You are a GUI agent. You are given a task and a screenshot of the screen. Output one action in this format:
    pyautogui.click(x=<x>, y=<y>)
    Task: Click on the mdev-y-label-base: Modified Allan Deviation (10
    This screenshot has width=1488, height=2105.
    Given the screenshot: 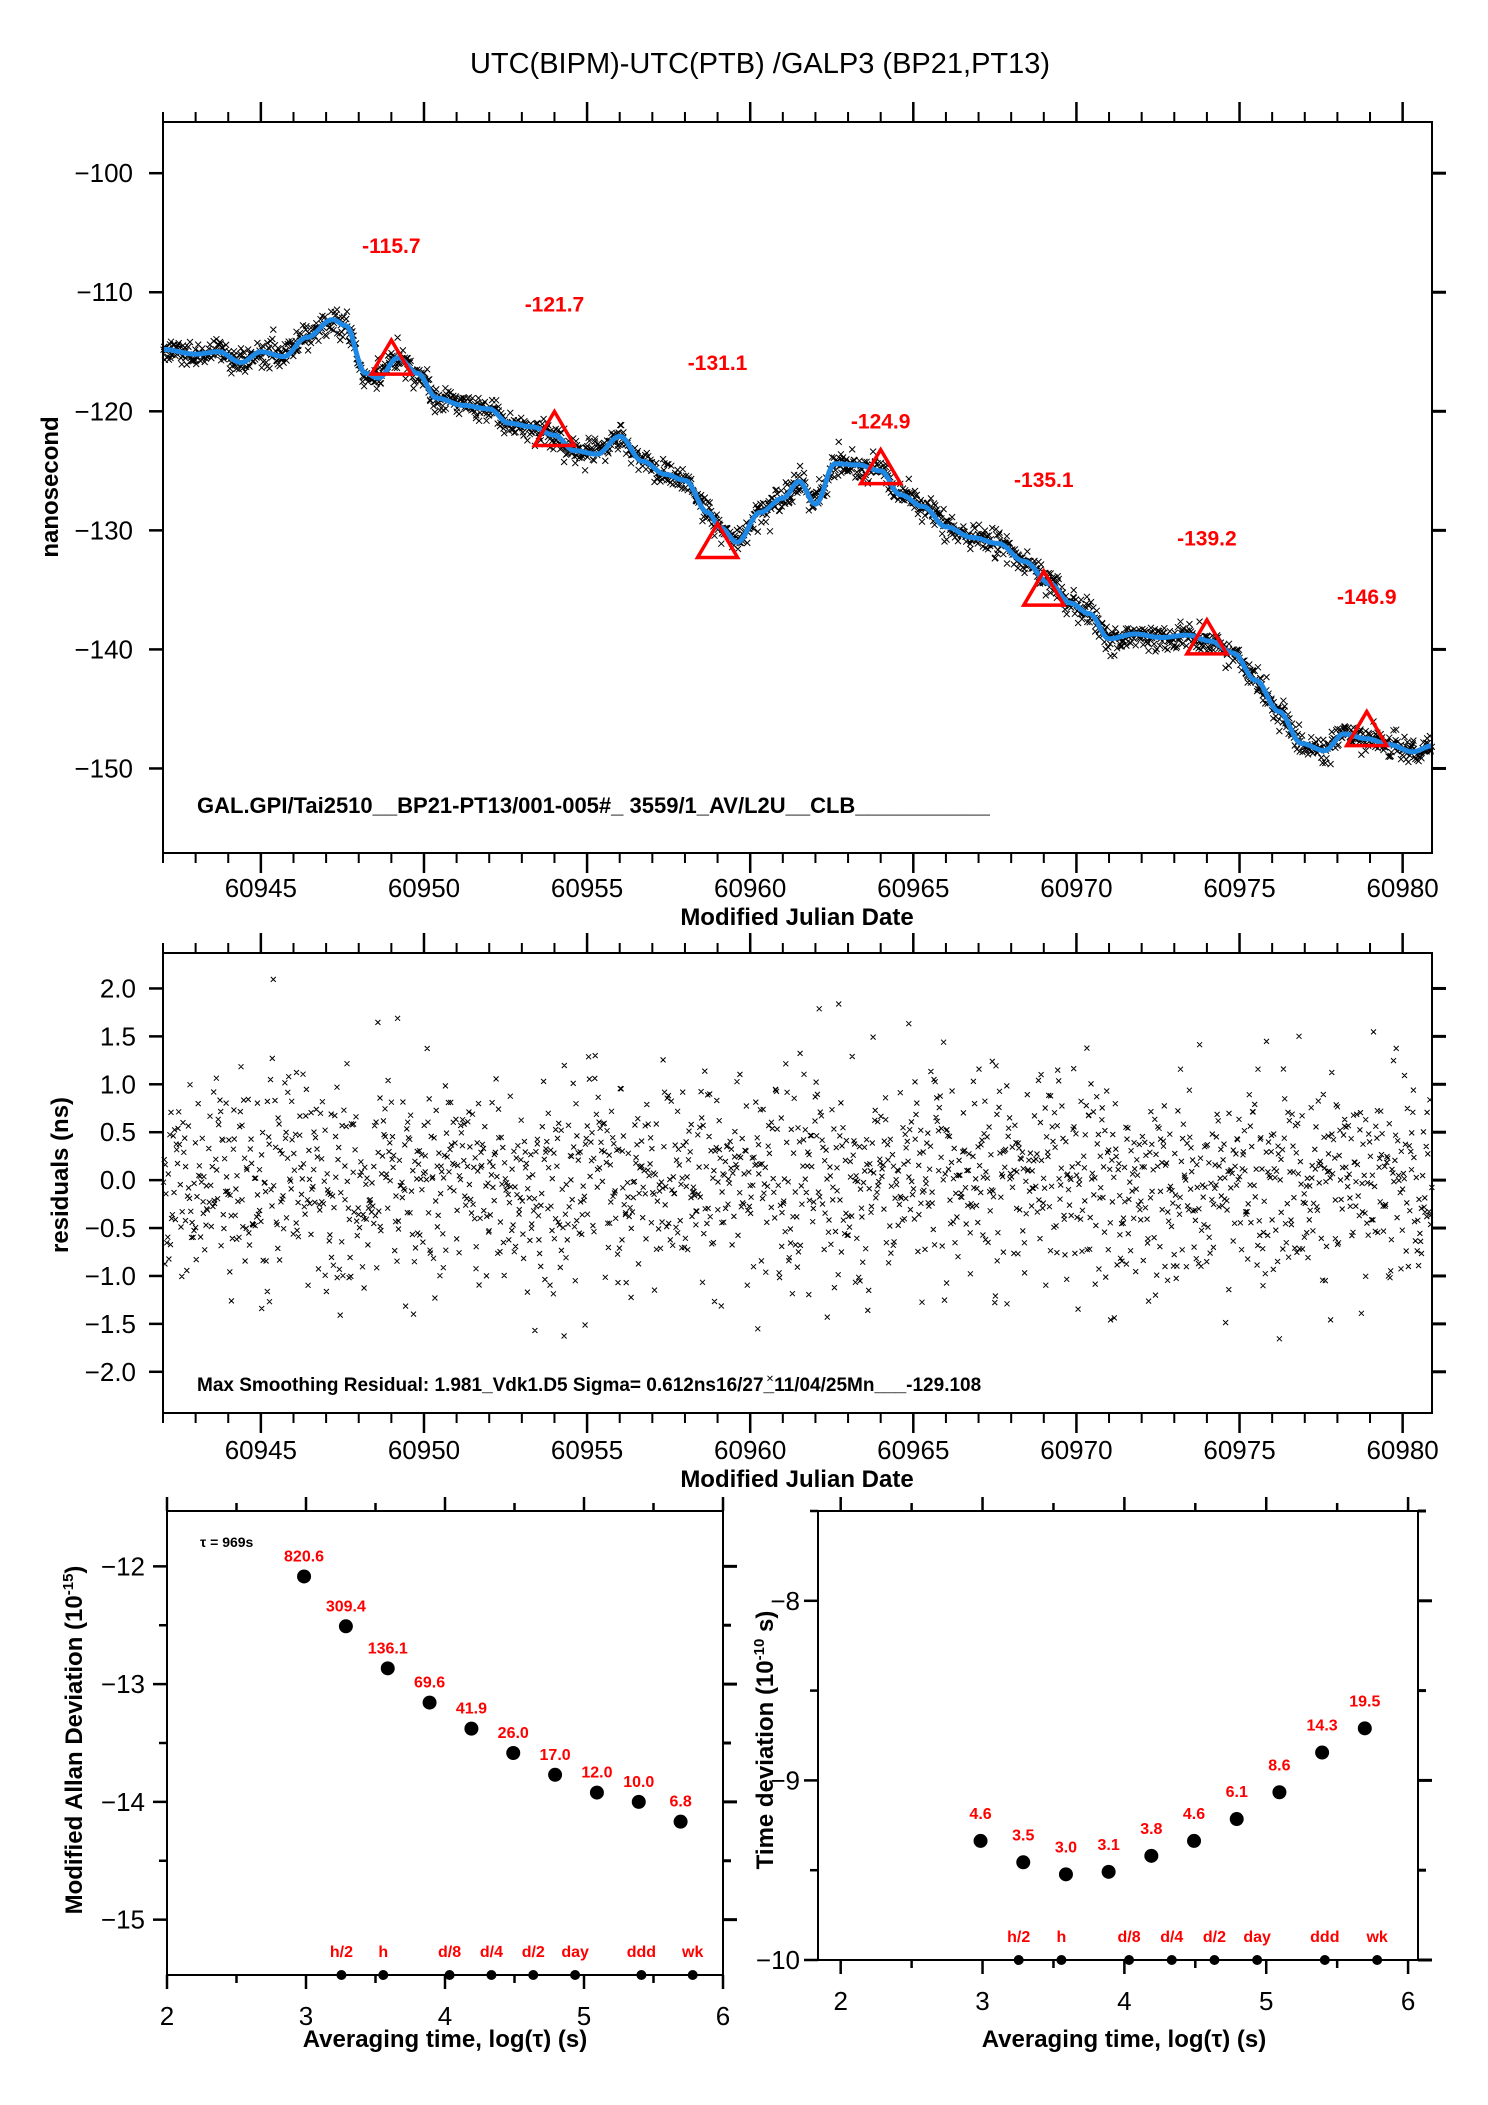 What is the action you would take?
    pyautogui.click(x=74, y=1754)
    